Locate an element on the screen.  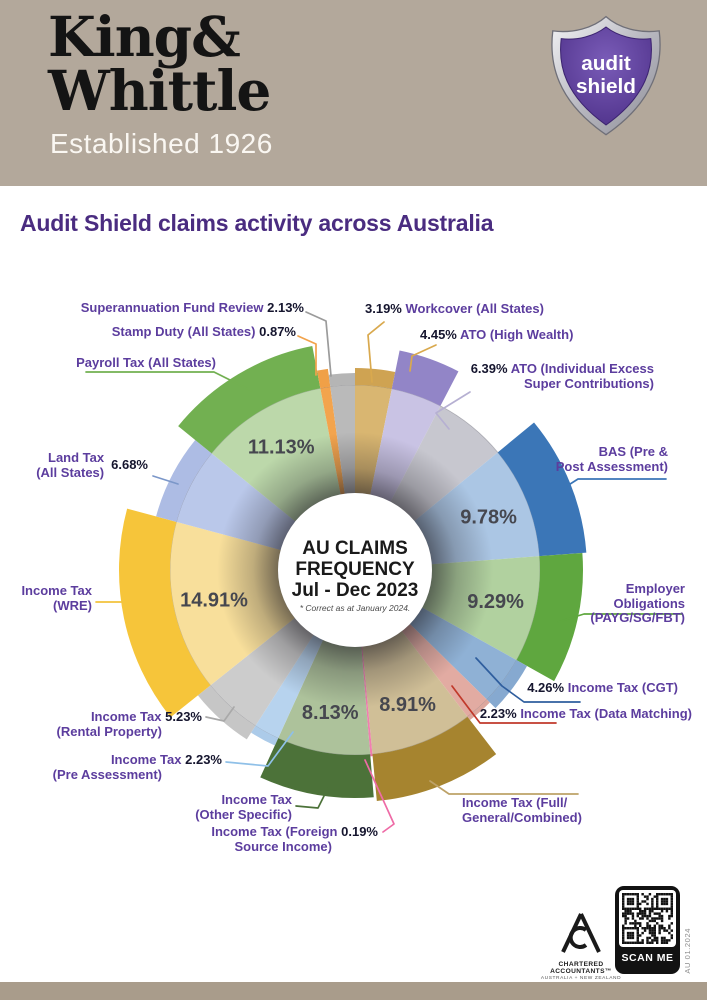
qr-pattern is located at coordinates (647, 918).